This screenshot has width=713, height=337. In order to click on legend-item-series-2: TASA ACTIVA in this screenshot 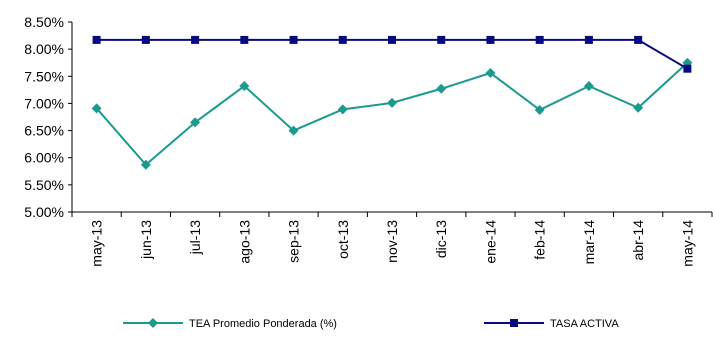, I will do `click(551, 324)`.